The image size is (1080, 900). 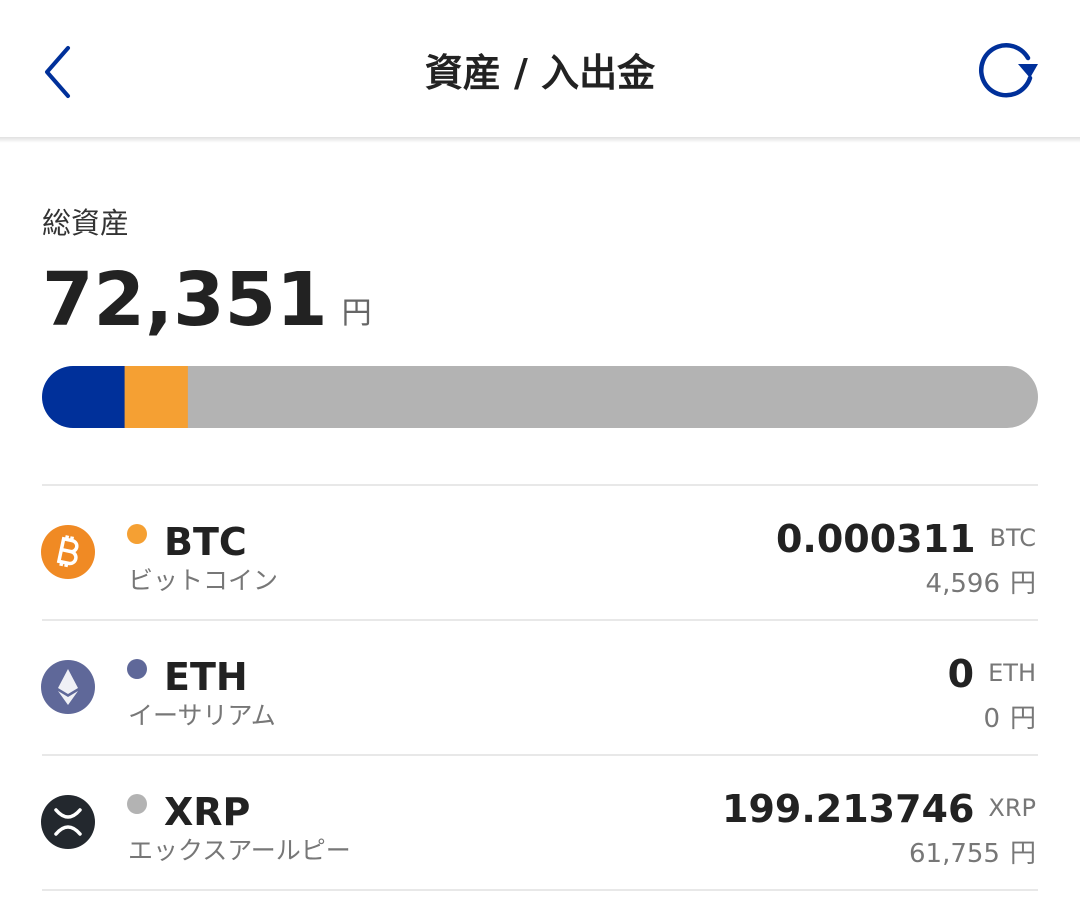 What do you see at coordinates (1013, 538) in the screenshot?
I see `asset-unit: BTC` at bounding box center [1013, 538].